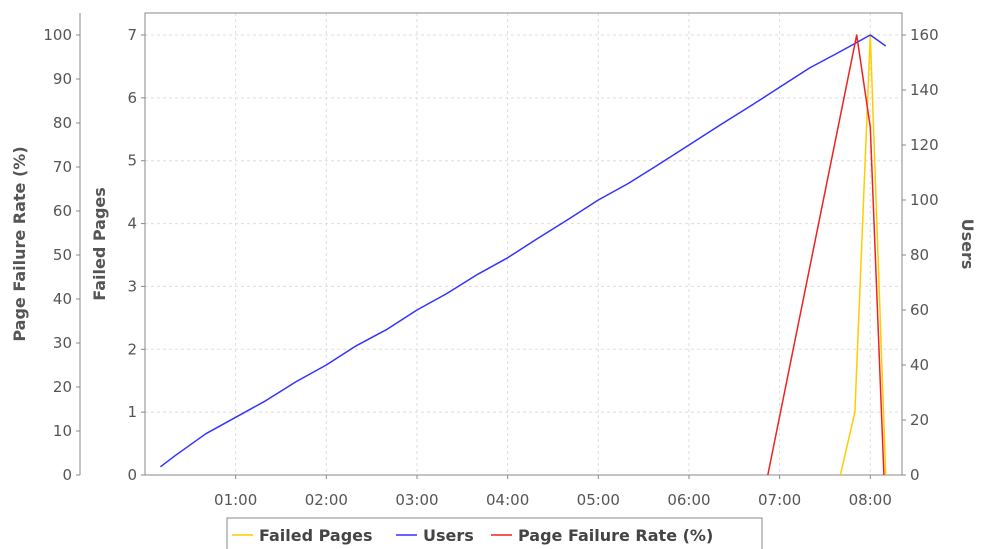  Describe the element at coordinates (235, 500) in the screenshot. I see `x-tick-label: 01:00` at that location.